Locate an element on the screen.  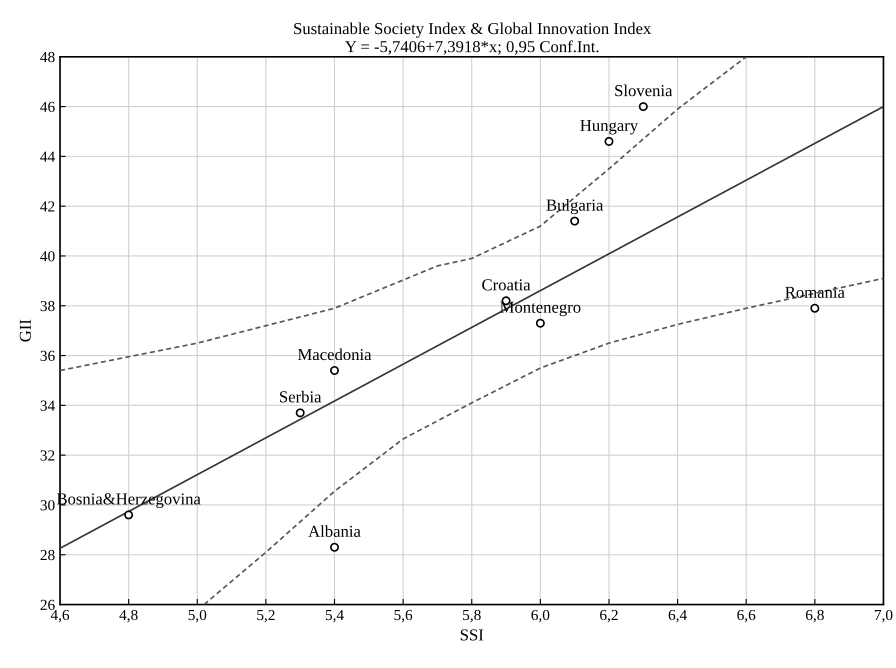
y-tick-label: 46 is located at coordinates (47, 107).